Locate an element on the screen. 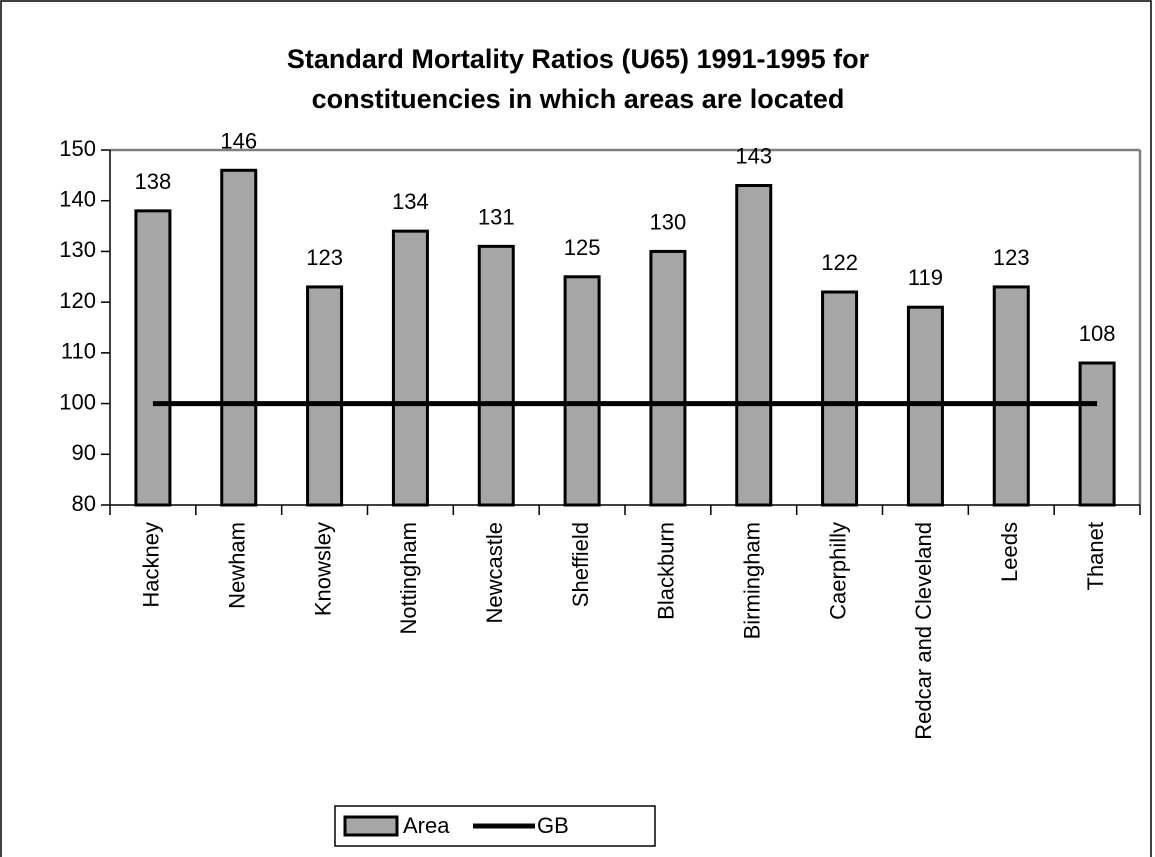 The image size is (1155, 857). data-label: 143 is located at coordinates (753, 156).